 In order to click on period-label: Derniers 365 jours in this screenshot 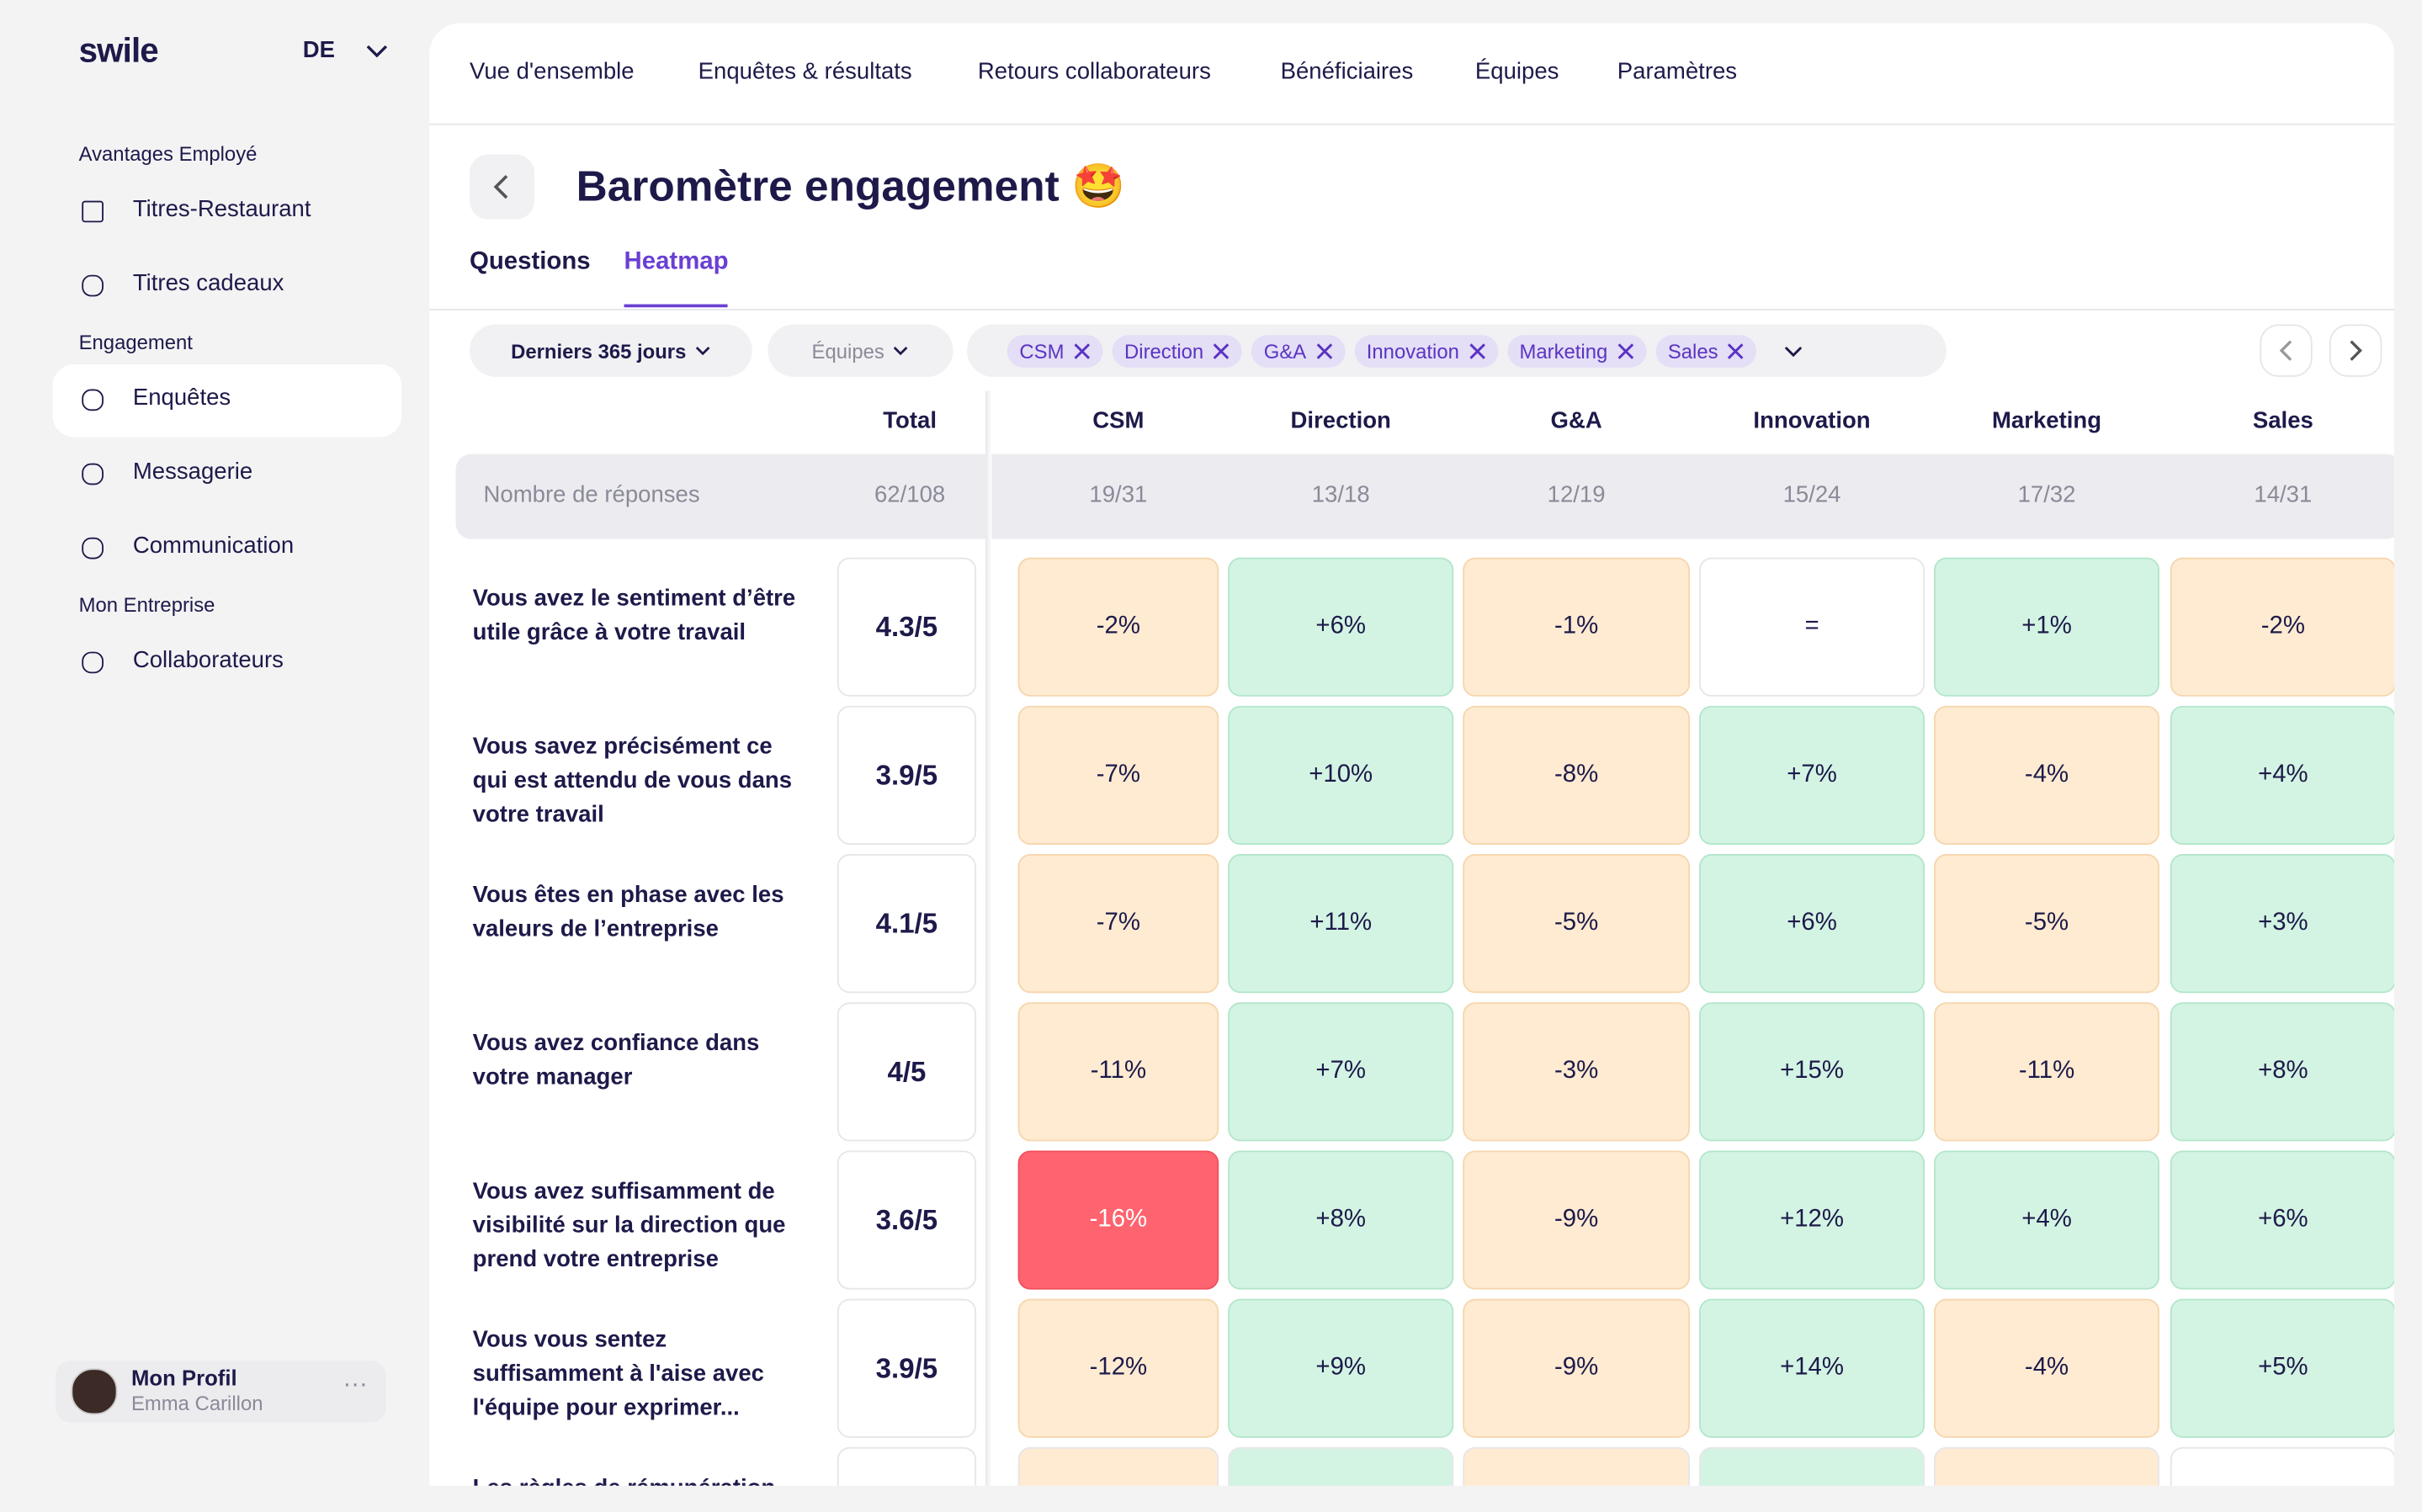, I will do `click(599, 350)`.